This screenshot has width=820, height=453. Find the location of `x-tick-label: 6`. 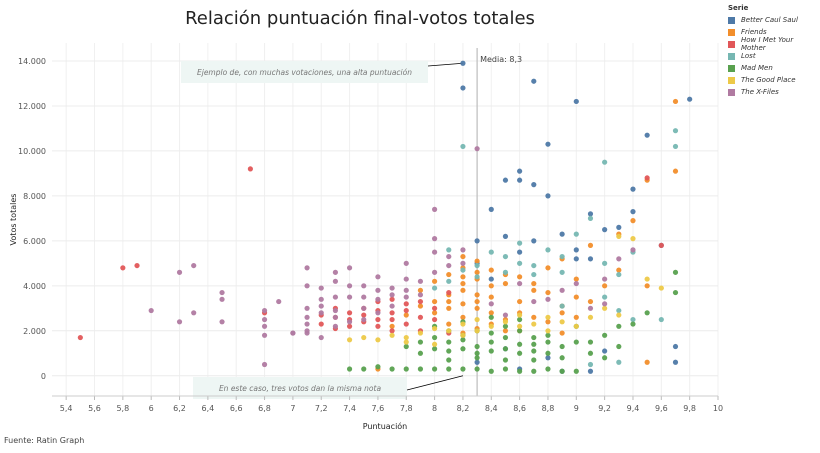

x-tick-label: 6 is located at coordinates (151, 408).